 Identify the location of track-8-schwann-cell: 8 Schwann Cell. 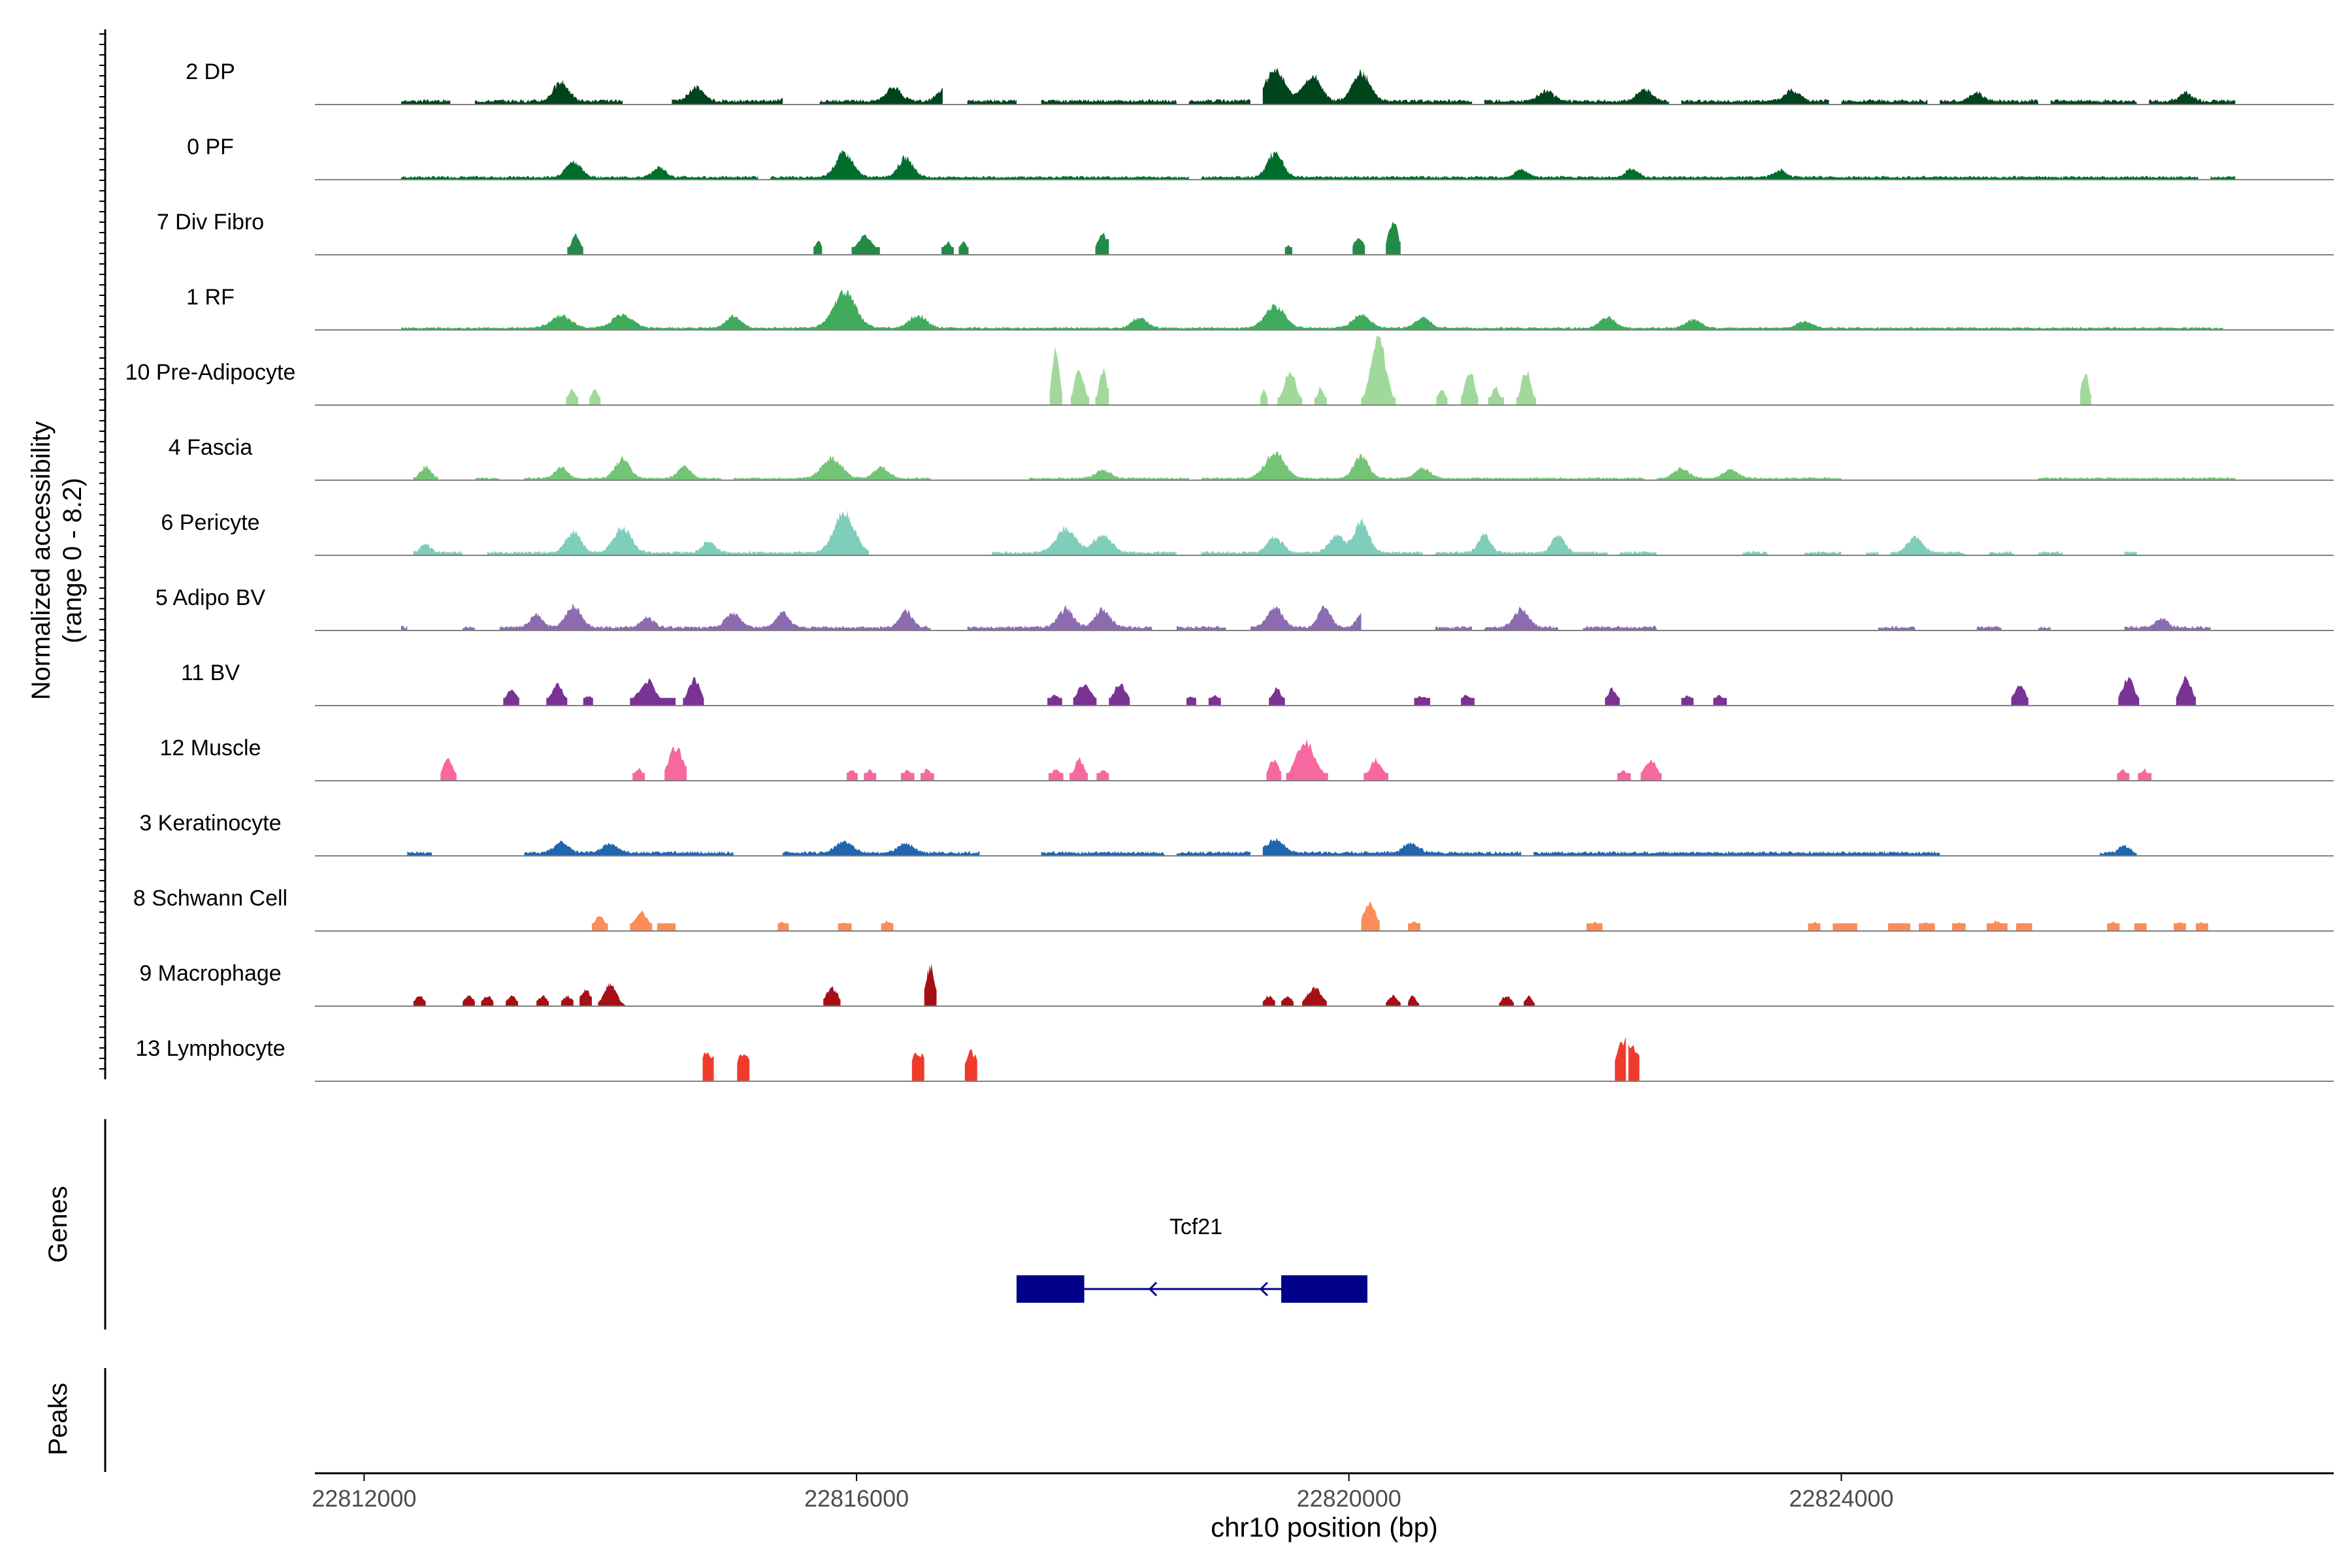
(1233, 909).